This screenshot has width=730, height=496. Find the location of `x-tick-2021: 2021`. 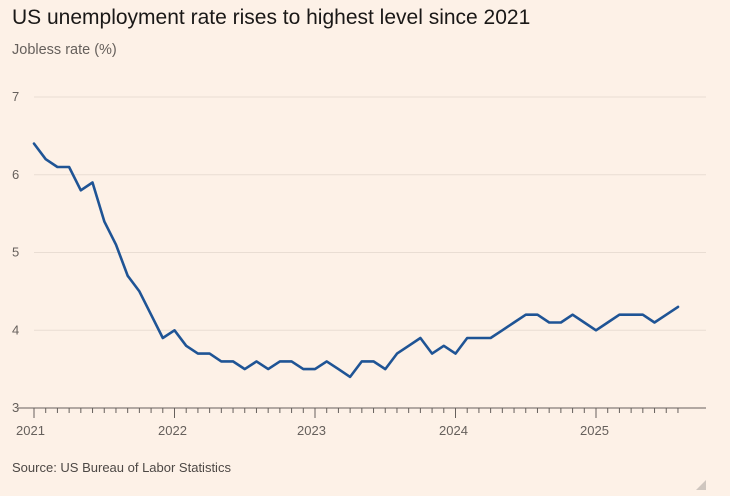

x-tick-2021: 2021 is located at coordinates (30, 430).